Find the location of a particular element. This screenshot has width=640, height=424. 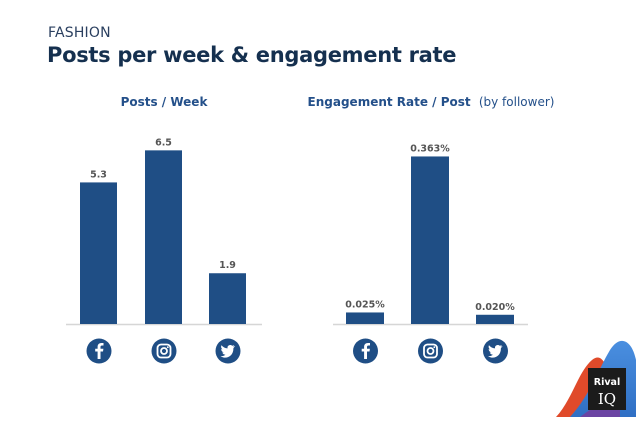

data-label: 0.363% is located at coordinates (430, 148).